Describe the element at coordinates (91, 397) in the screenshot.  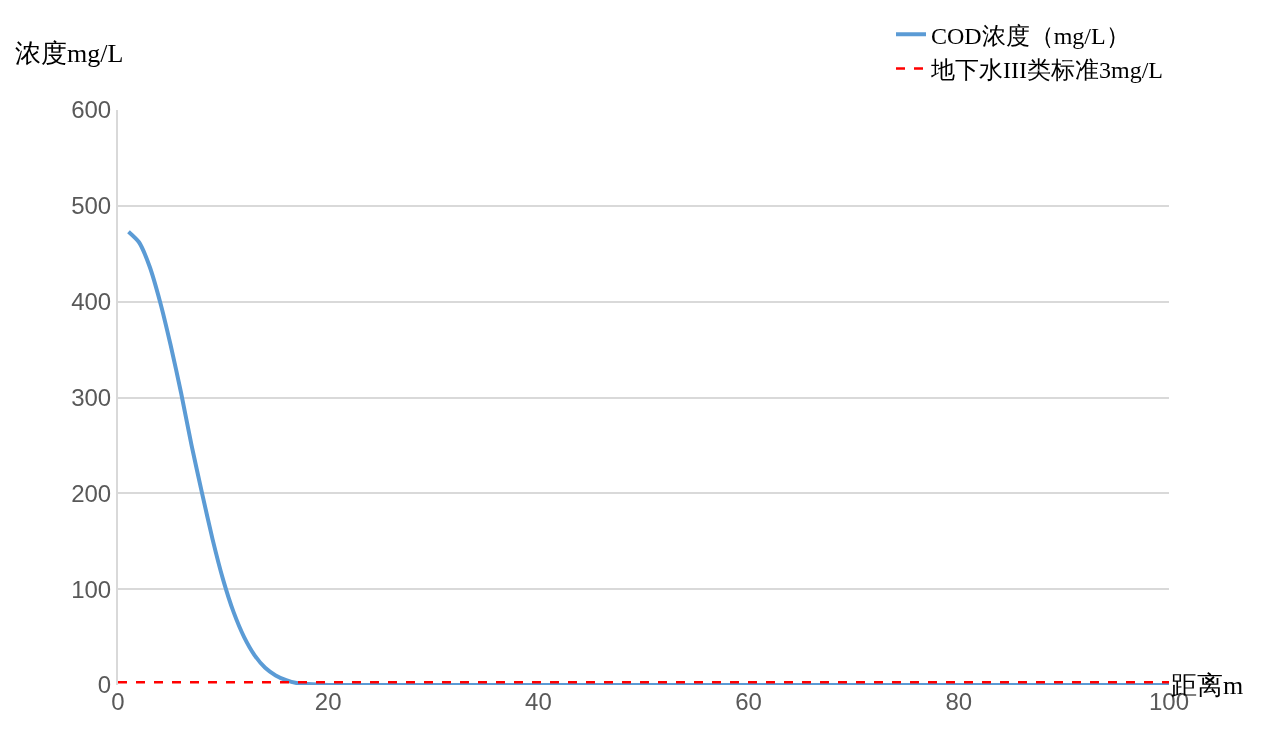
I see `y-tick-label: 300` at that location.